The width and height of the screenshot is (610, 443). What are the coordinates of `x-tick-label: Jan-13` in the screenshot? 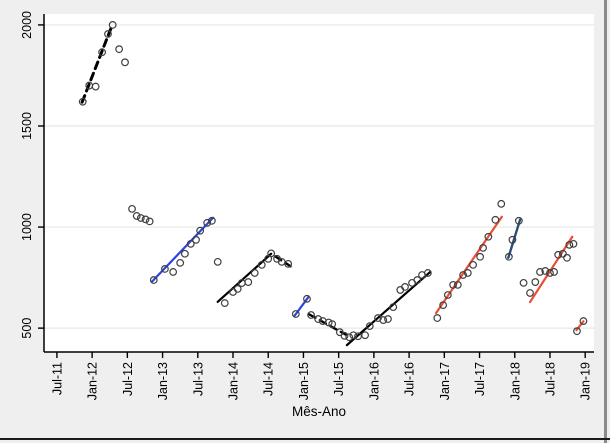 It's located at (163, 381).